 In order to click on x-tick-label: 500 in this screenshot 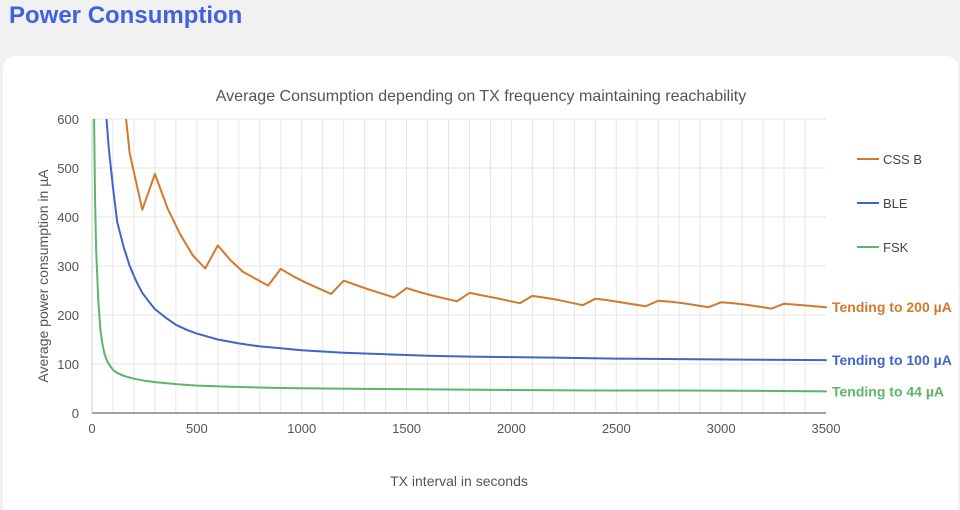, I will do `click(197, 428)`.